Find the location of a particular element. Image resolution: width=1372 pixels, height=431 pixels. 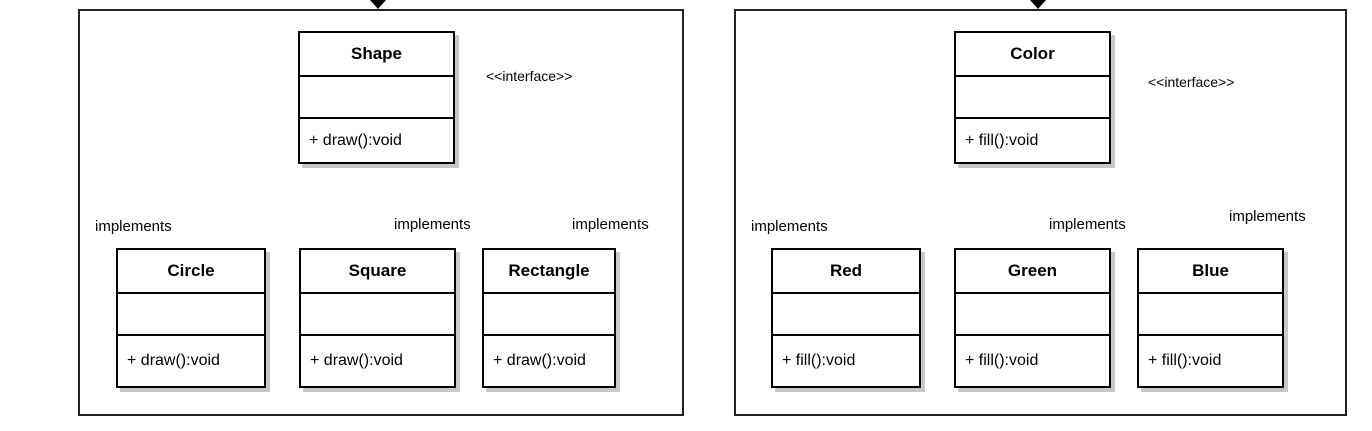

class-name: Blue is located at coordinates (1210, 272).